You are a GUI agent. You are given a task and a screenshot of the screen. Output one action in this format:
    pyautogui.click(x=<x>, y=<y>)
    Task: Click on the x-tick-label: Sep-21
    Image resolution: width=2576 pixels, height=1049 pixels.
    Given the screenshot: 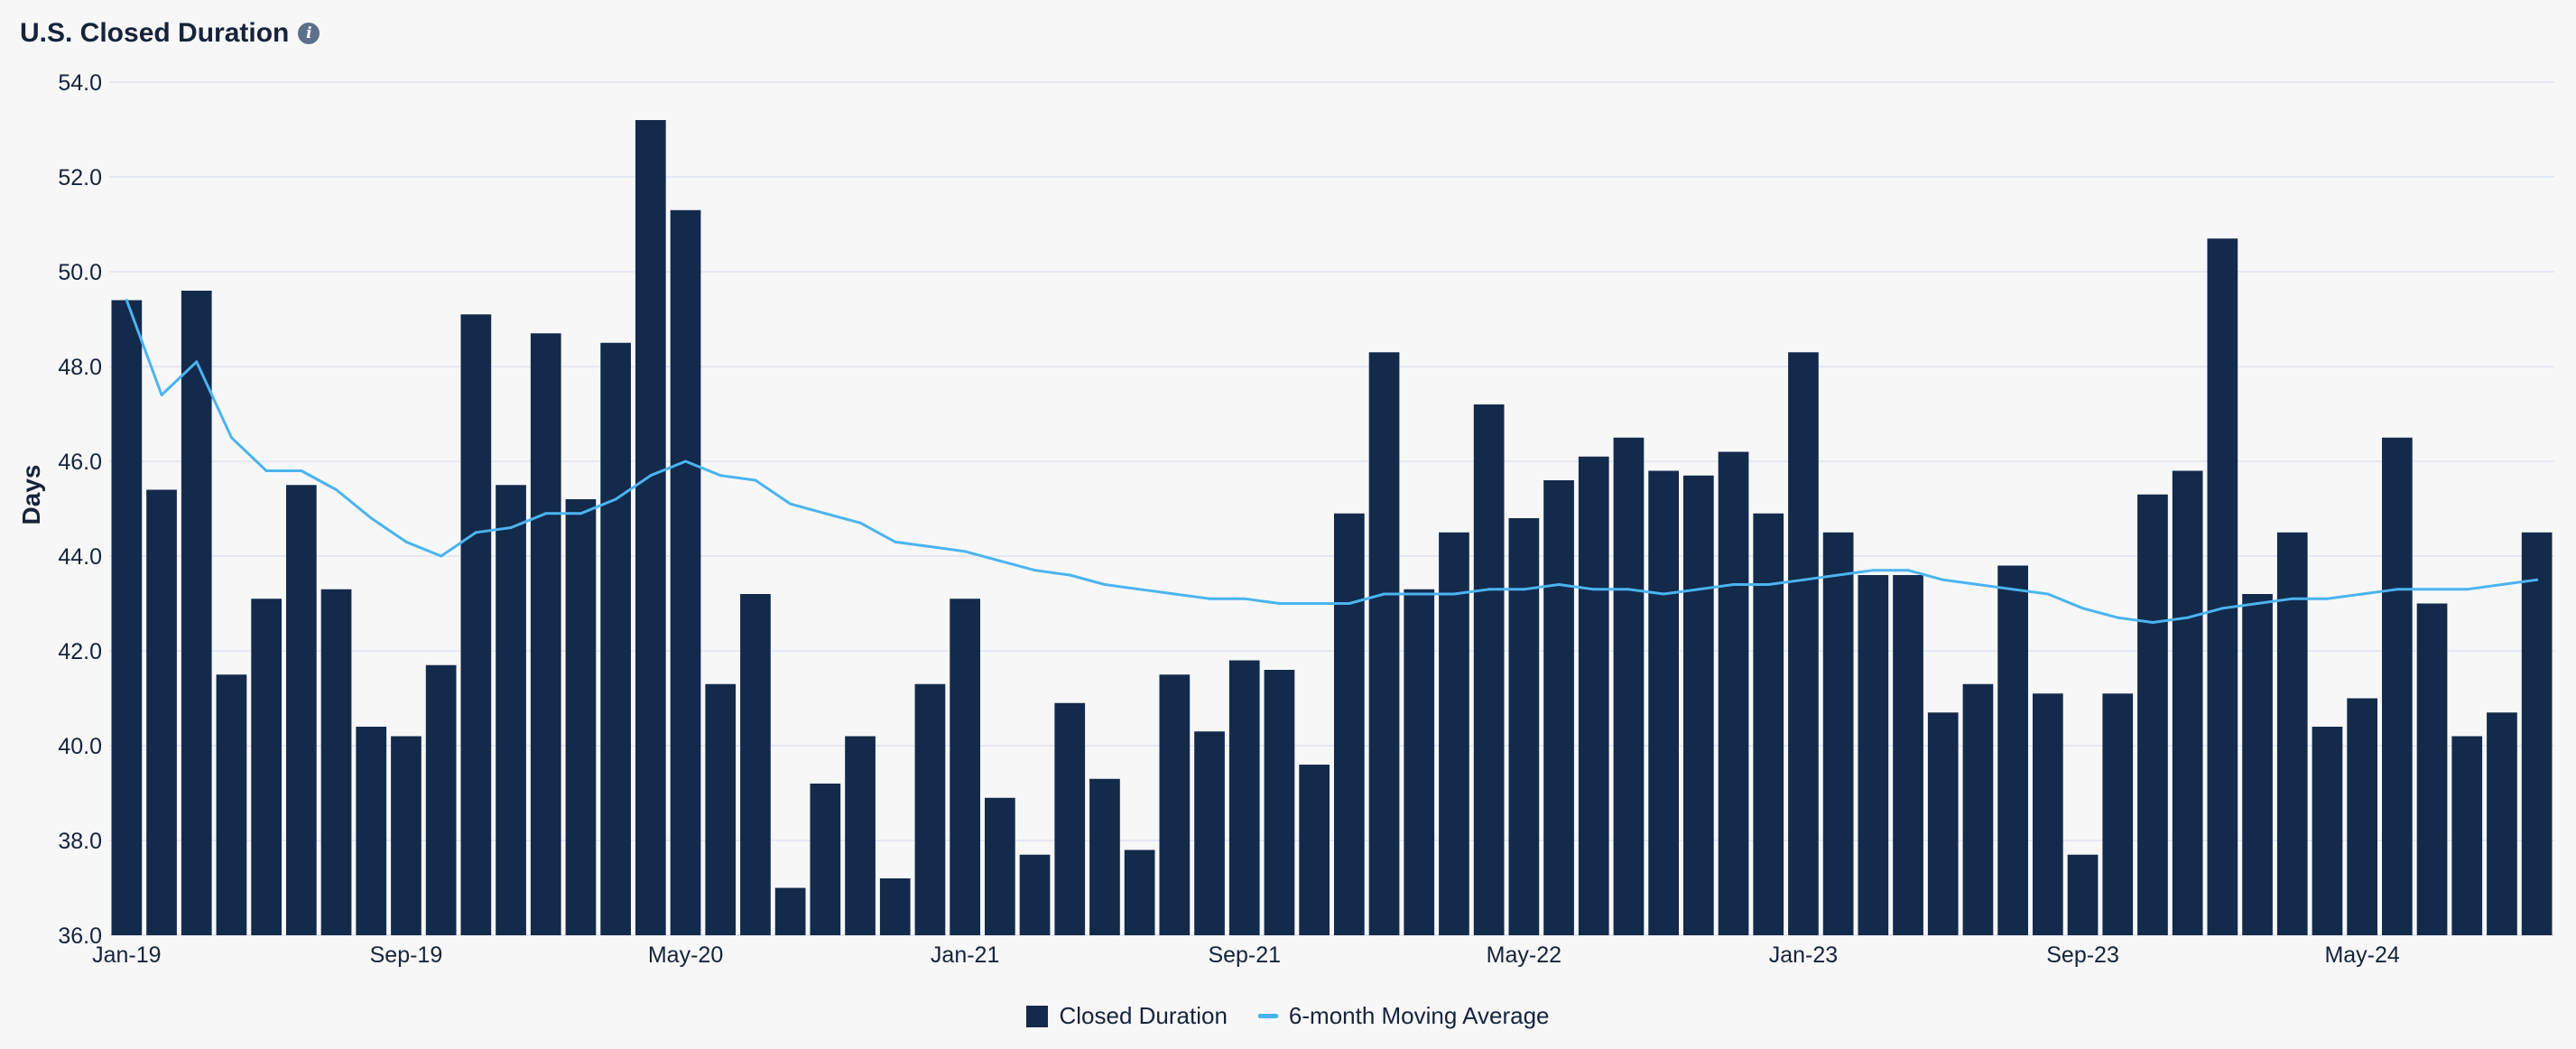 What is the action you would take?
    pyautogui.click(x=1244, y=955)
    